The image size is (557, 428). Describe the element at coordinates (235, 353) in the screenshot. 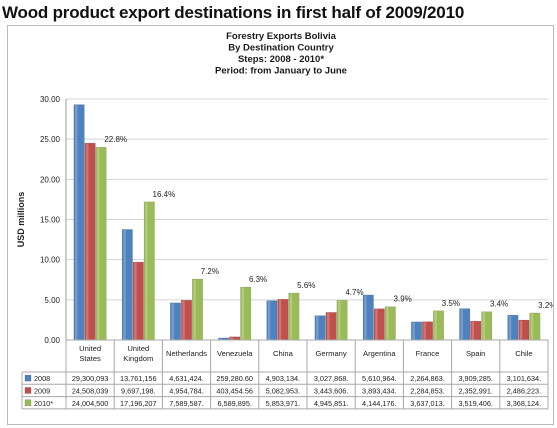

I see `category-label: Venezuela` at that location.